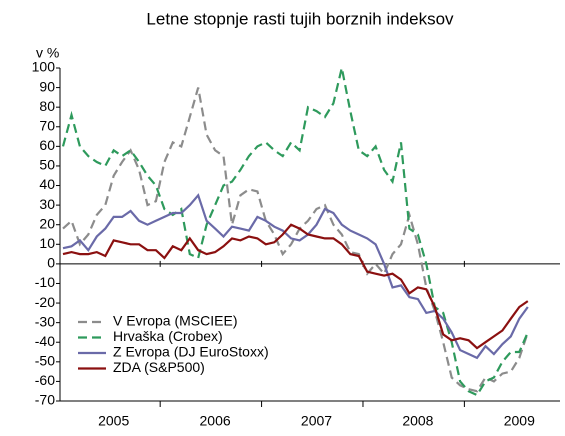  Describe the element at coordinates (191, 352) in the screenshot. I see `legend-label: Z Evropa (DJ EuroStoxx)` at that location.